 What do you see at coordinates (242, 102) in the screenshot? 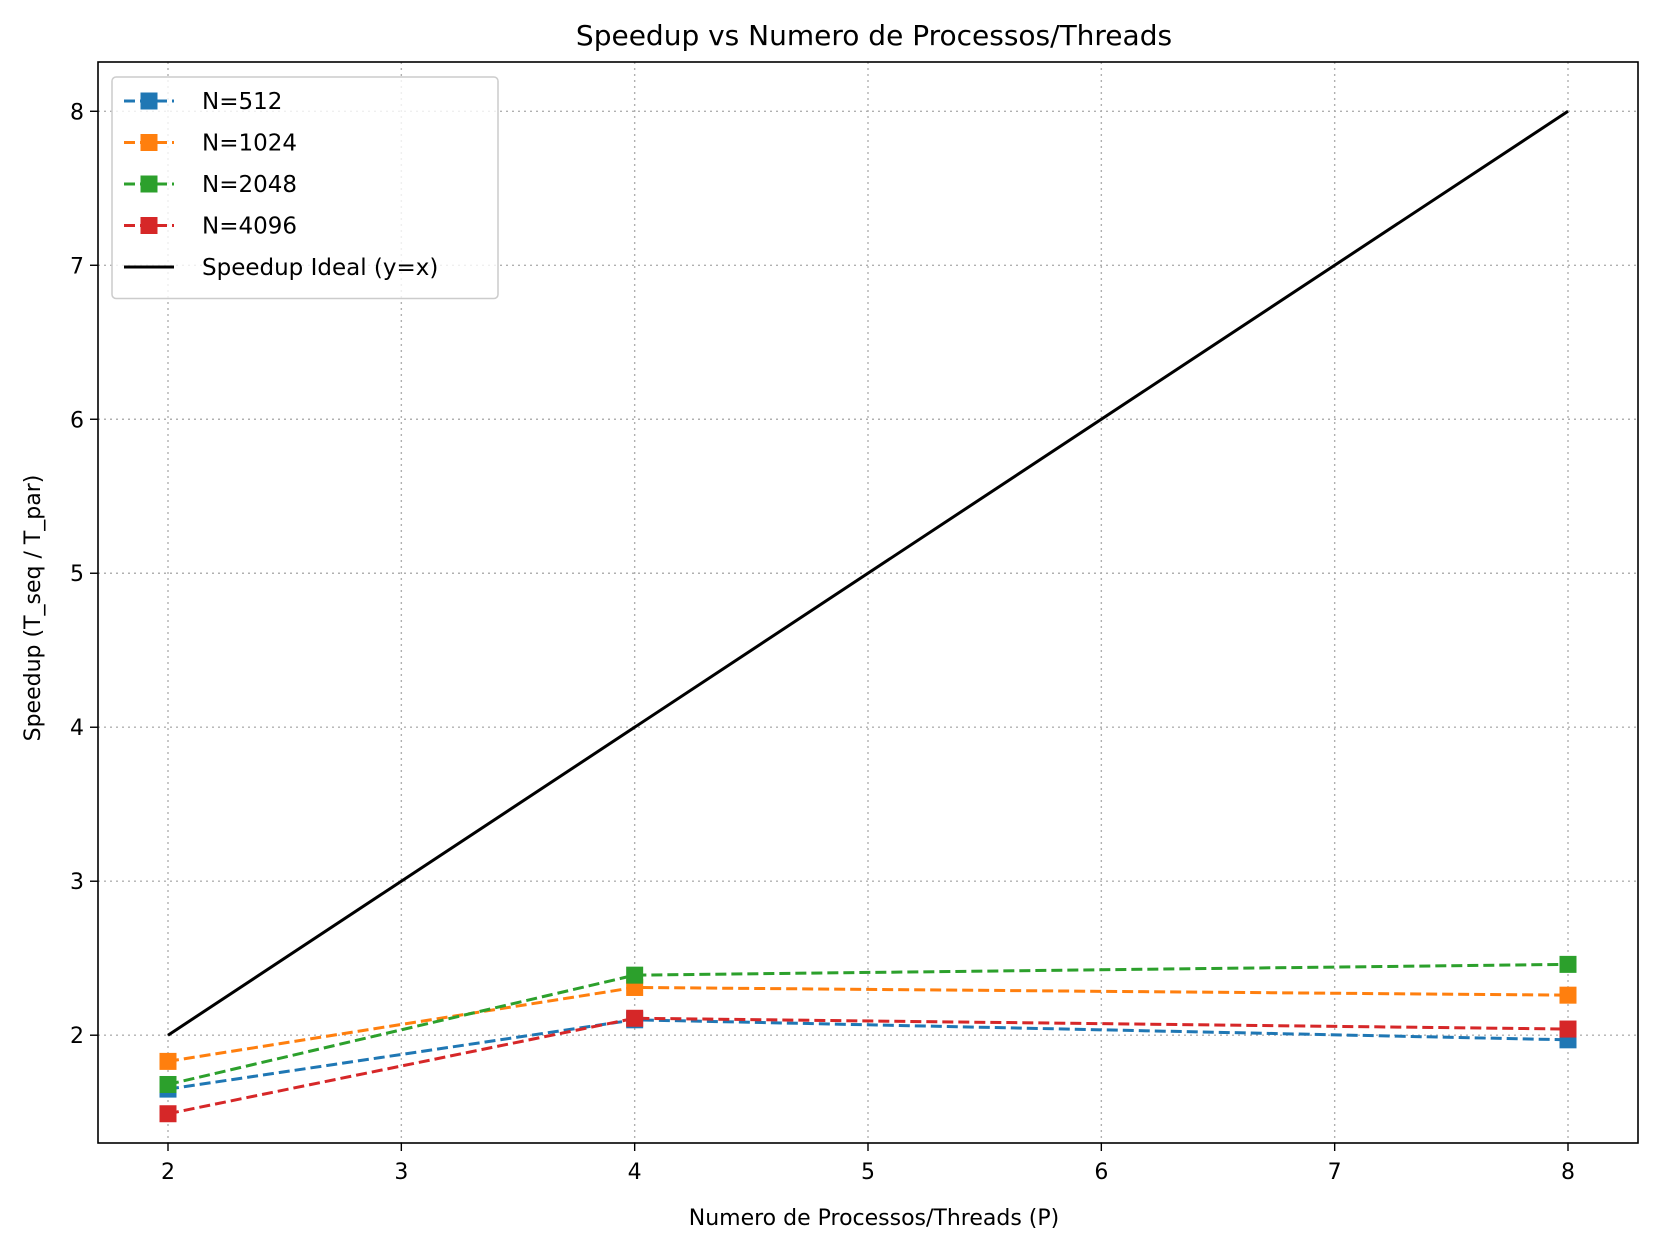
I see `legend-label: N=512` at bounding box center [242, 102].